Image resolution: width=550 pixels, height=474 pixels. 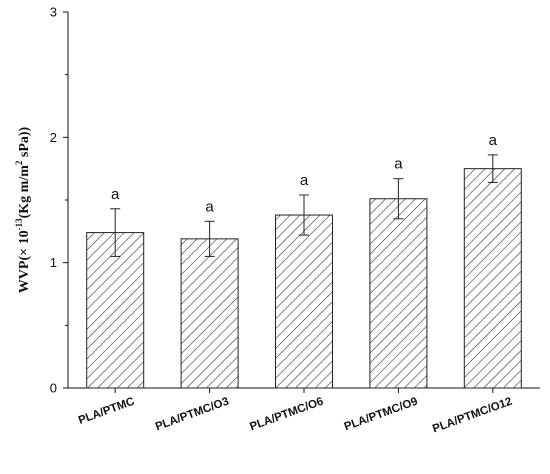 What do you see at coordinates (24, 143) in the screenshot?
I see `y-axis-title-suffix: sPa))` at bounding box center [24, 143].